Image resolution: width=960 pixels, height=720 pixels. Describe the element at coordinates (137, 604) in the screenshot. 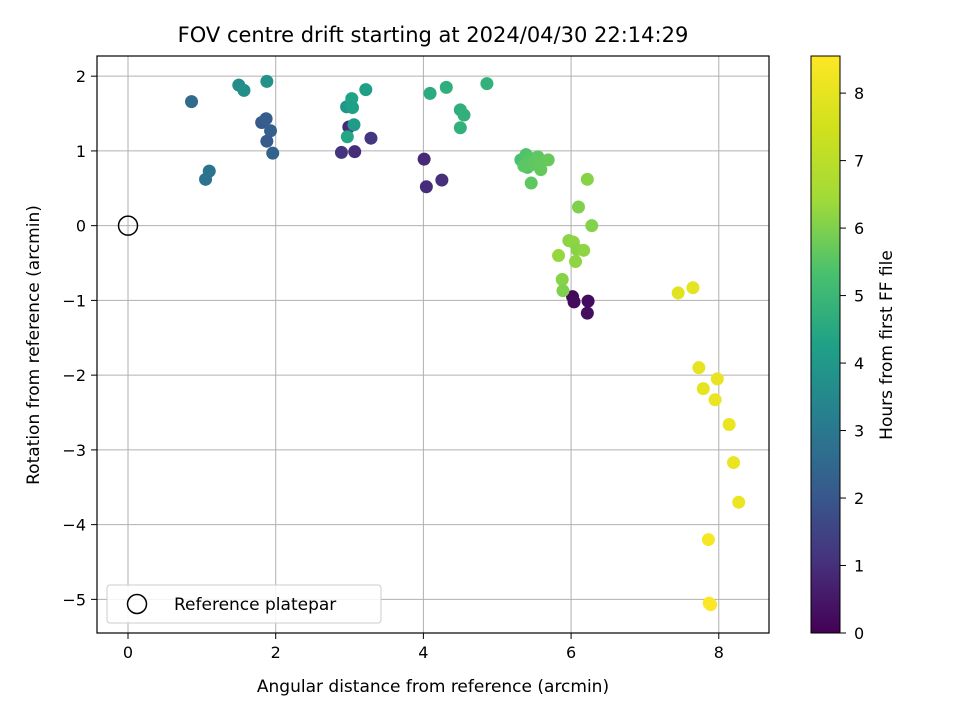

I see `legend-reference-marker` at that location.